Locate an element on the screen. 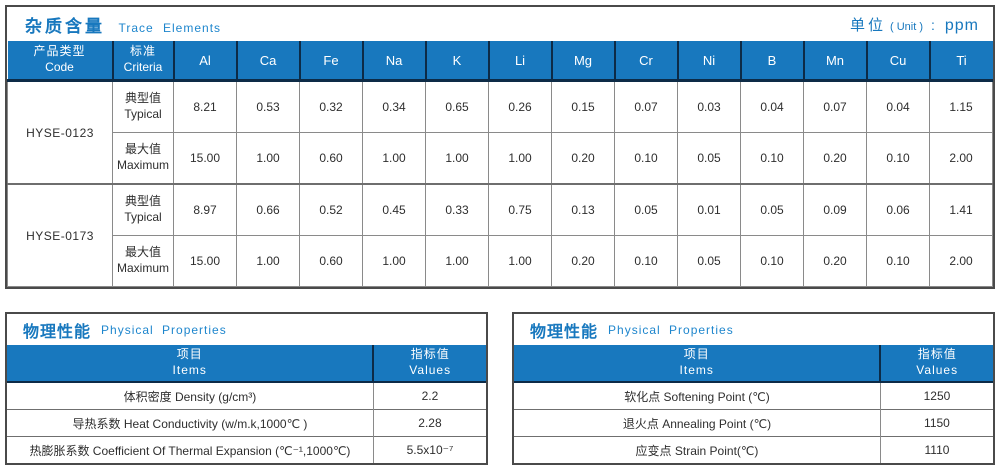  trace-value-cell: 0.01 is located at coordinates (709, 209).